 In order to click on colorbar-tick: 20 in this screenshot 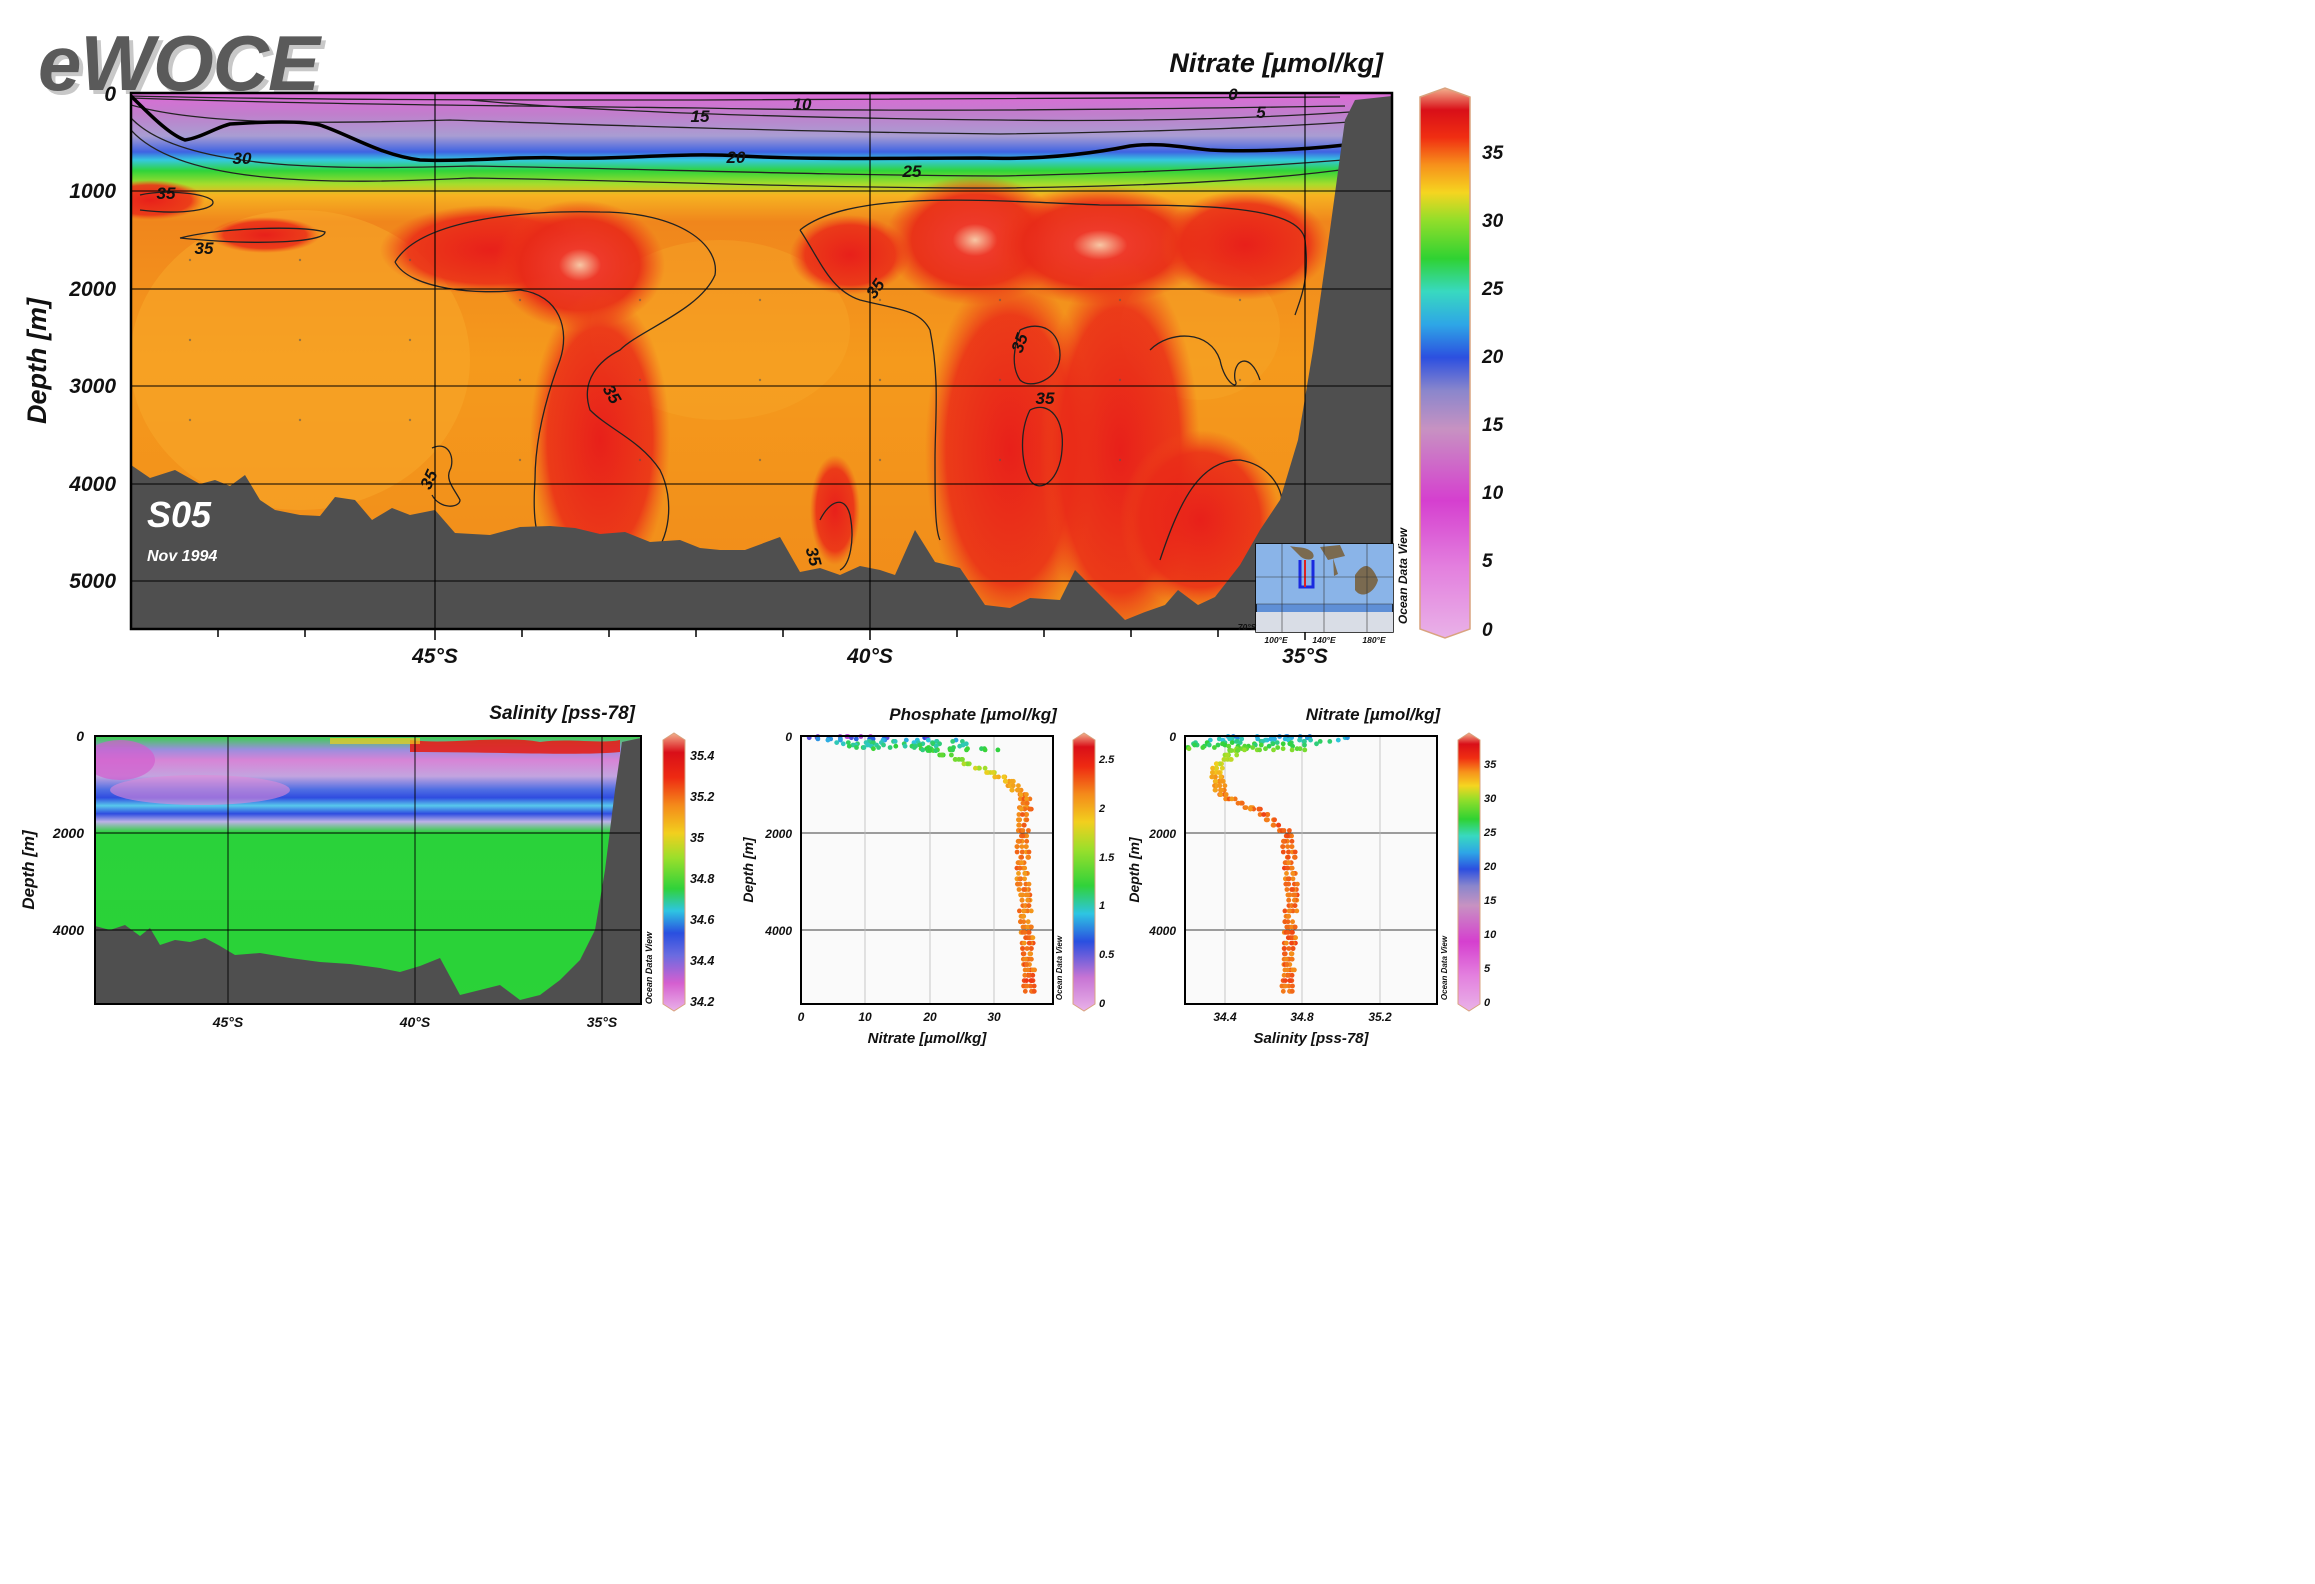, I will do `click(1490, 867)`.